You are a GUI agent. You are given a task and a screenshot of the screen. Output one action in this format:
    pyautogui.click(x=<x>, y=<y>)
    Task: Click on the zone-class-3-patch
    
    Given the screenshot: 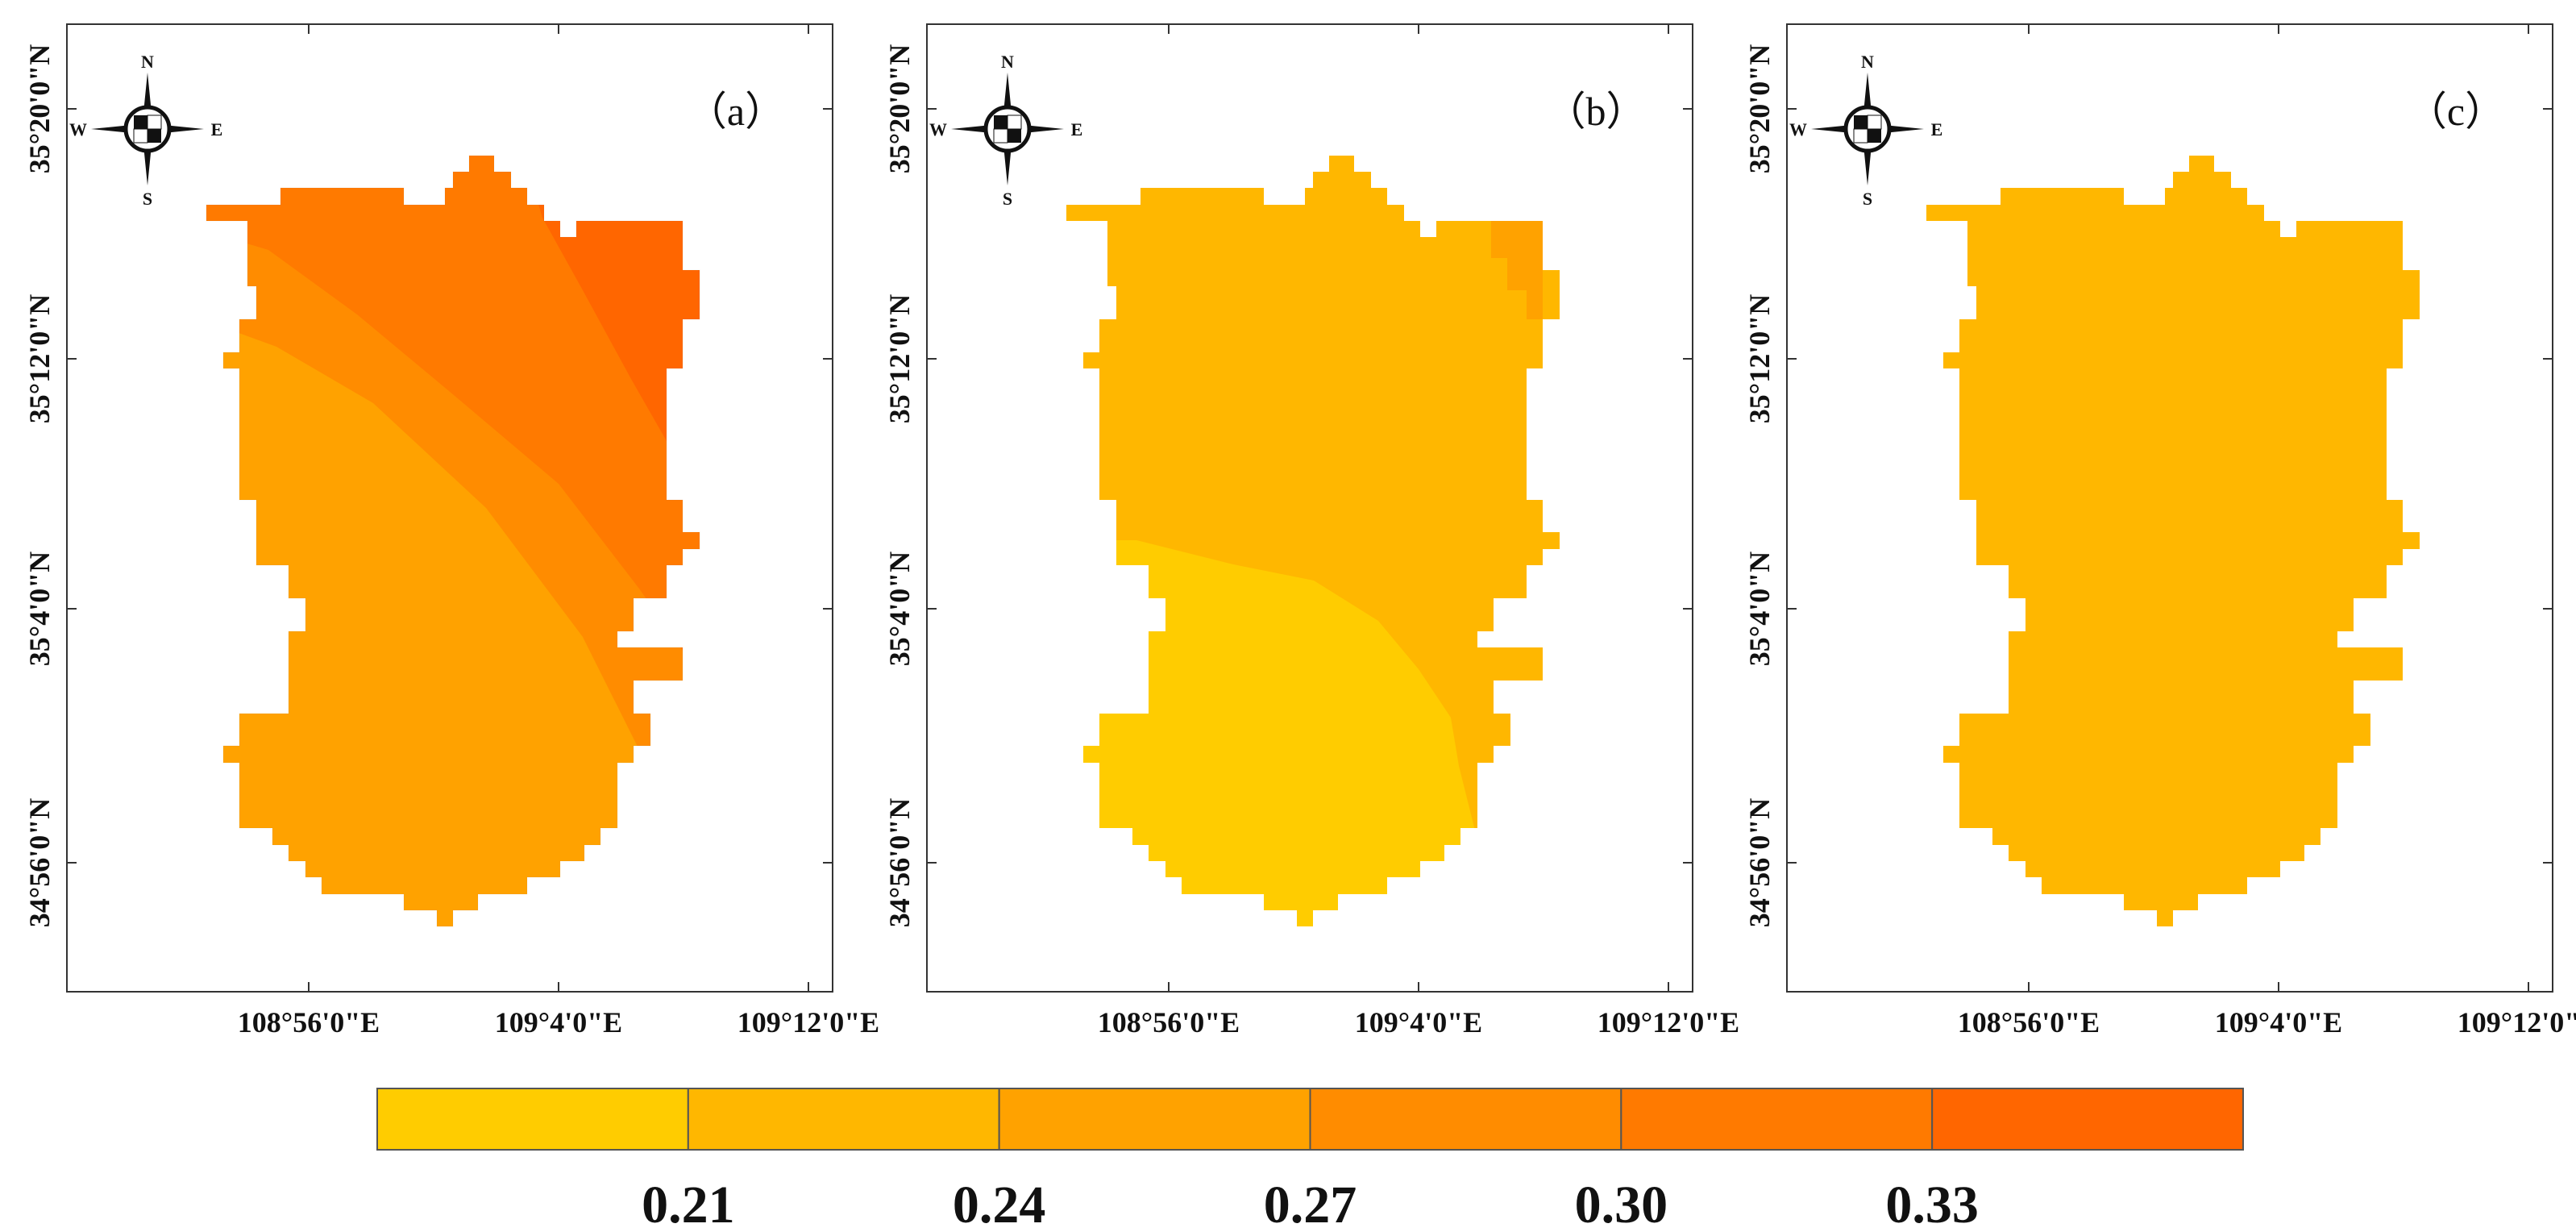 What is the action you would take?
    pyautogui.click(x=1517, y=270)
    